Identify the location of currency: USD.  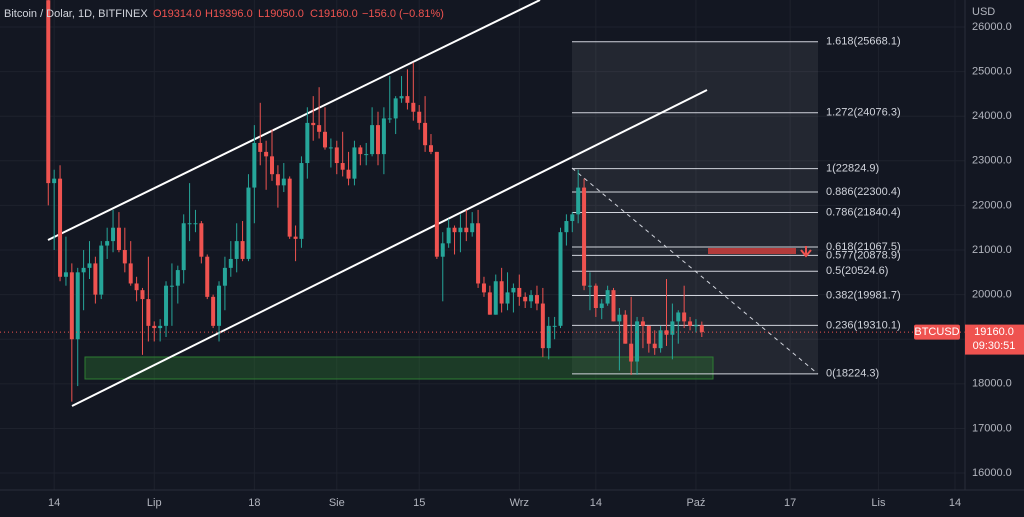
(983, 12).